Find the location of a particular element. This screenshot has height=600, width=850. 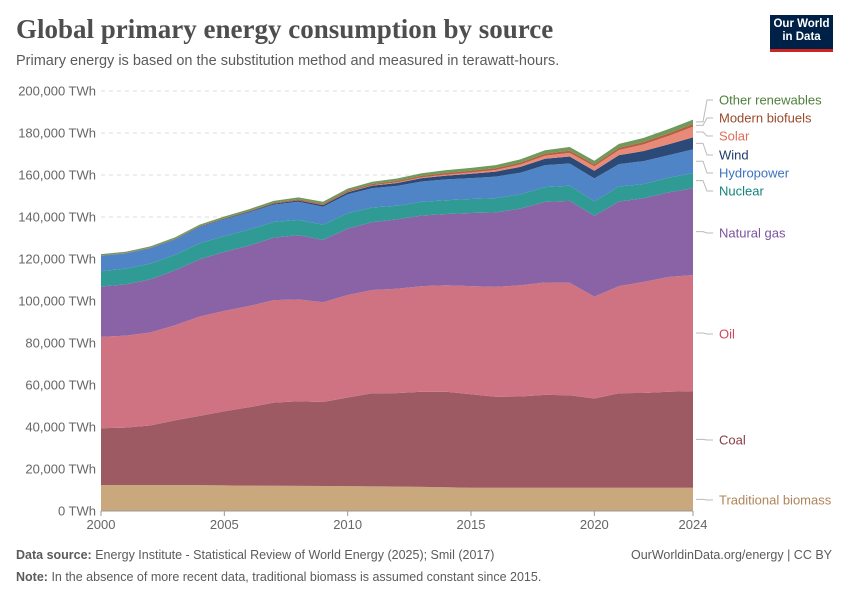

y-tick-label: 100,000 TWh is located at coordinates (57, 301).